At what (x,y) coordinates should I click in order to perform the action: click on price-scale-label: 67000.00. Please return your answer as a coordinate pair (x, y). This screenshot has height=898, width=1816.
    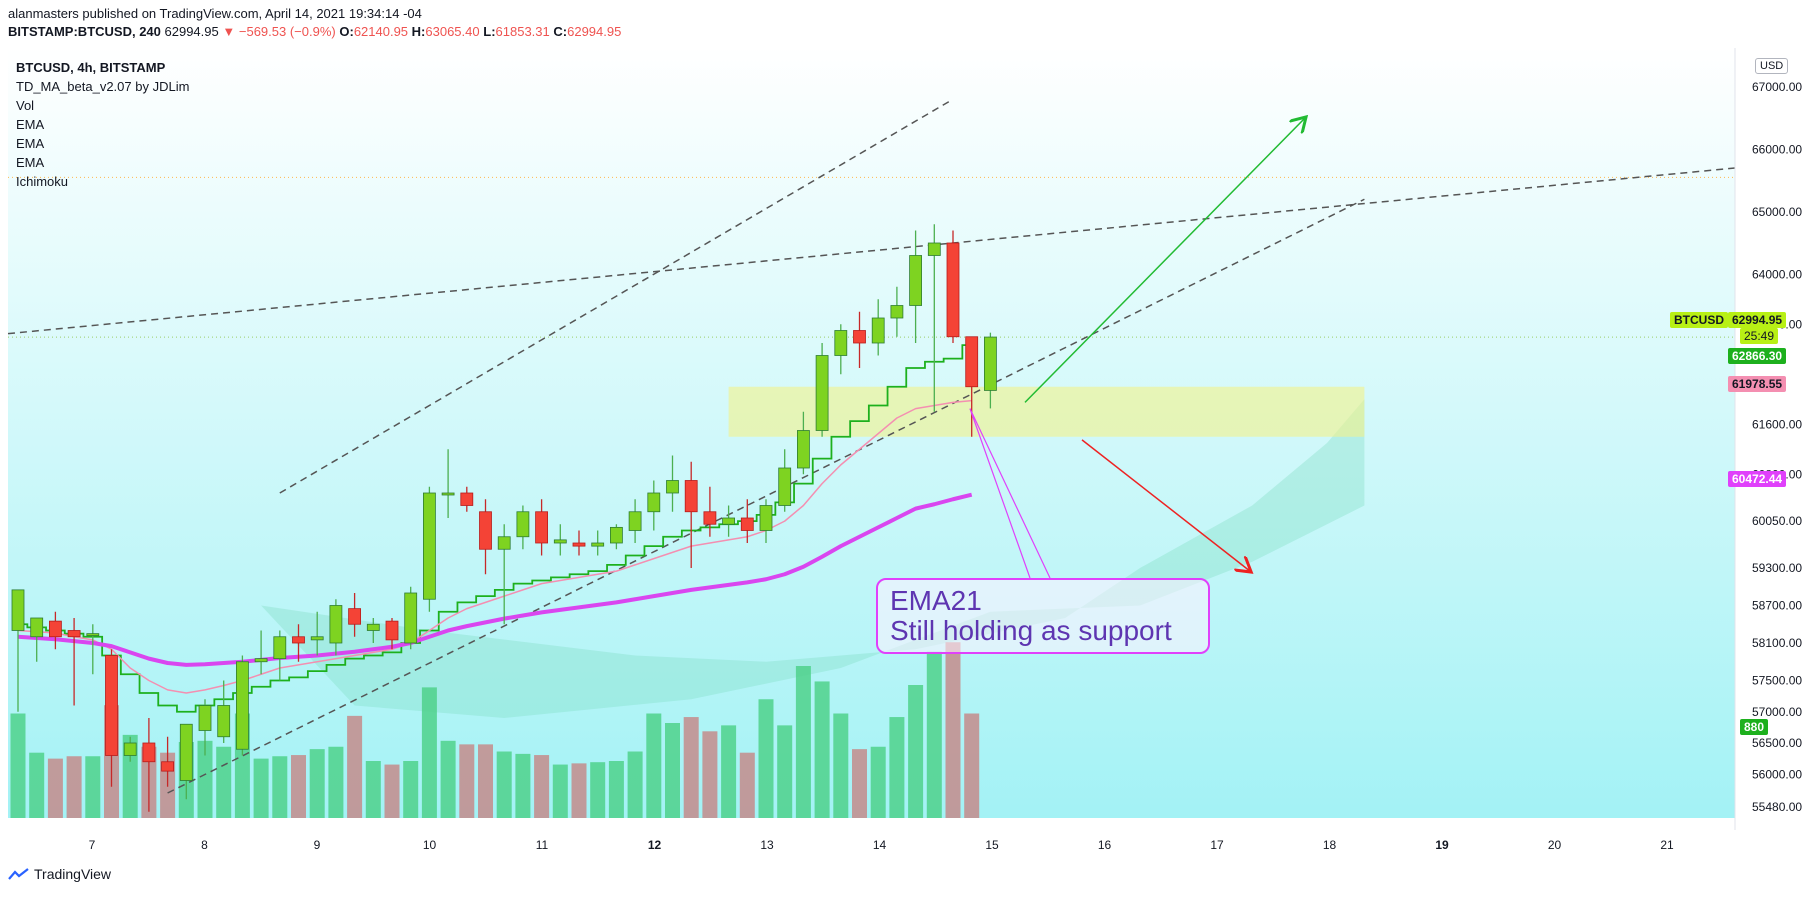
    Looking at the image, I should click on (1777, 87).